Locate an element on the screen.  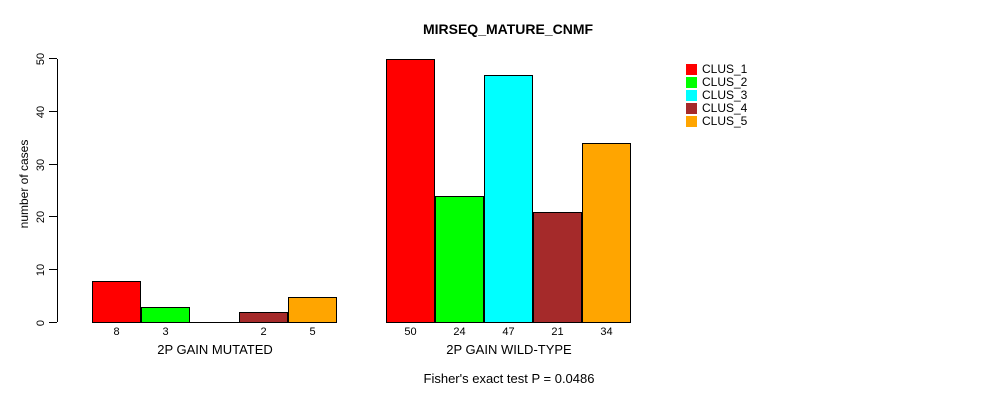
bar-value-label: 3 is located at coordinates (165, 332).